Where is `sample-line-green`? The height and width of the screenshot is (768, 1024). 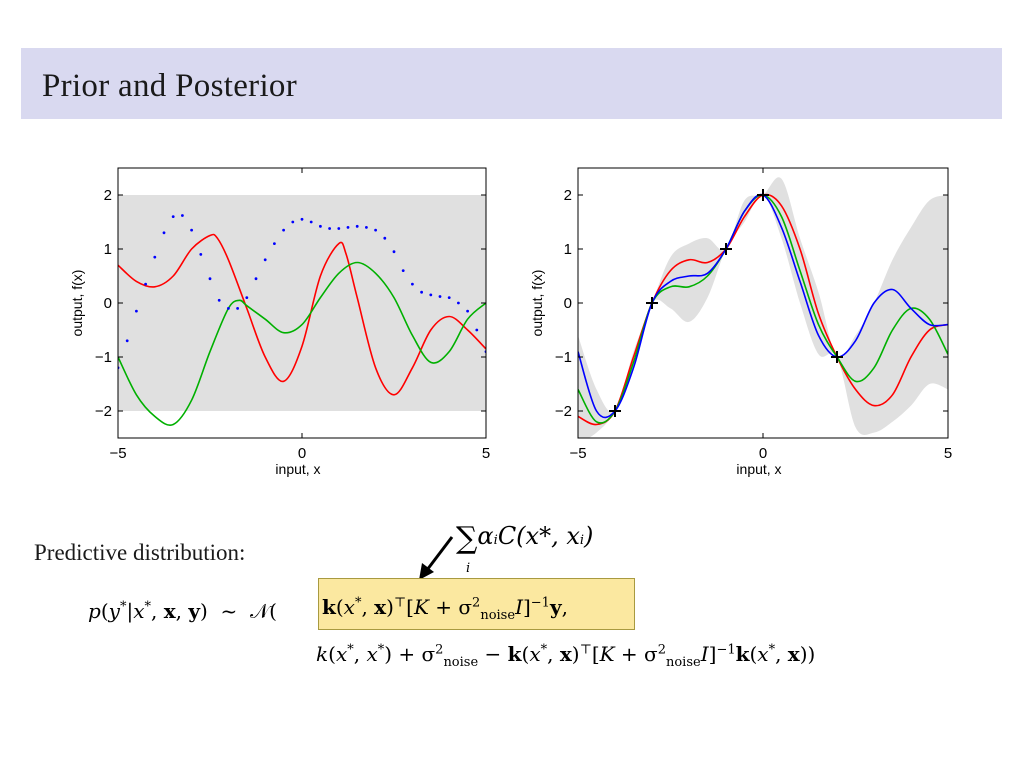 sample-line-green is located at coordinates (302, 343).